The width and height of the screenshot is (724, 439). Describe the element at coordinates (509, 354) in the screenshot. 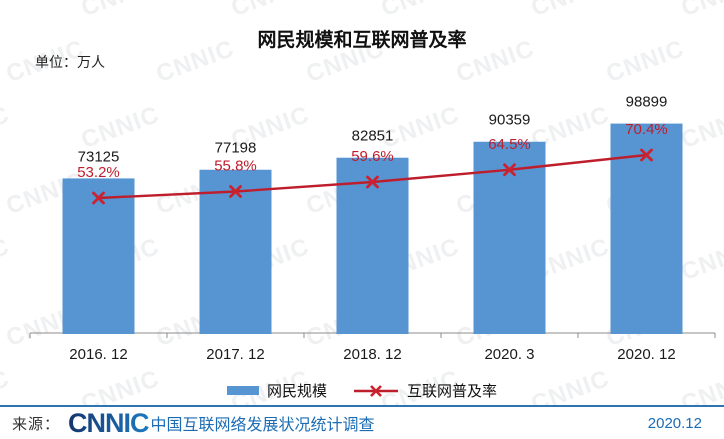

I see `x-axis-label: 2020. 3` at that location.